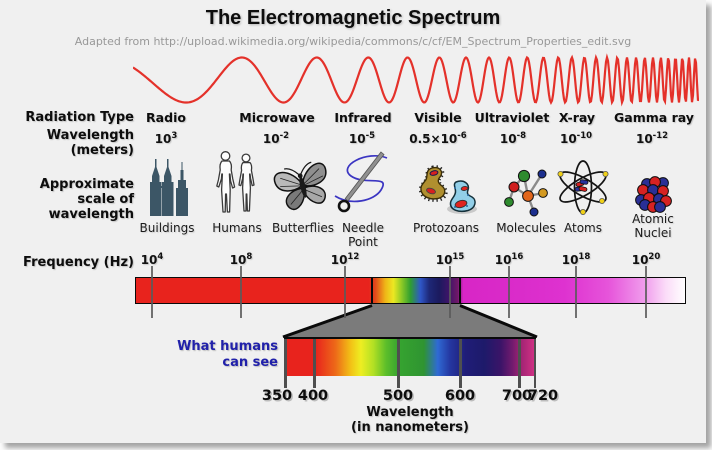 The image size is (712, 450). I want to click on wavelength-value-xray: 10-10, so click(576, 138).